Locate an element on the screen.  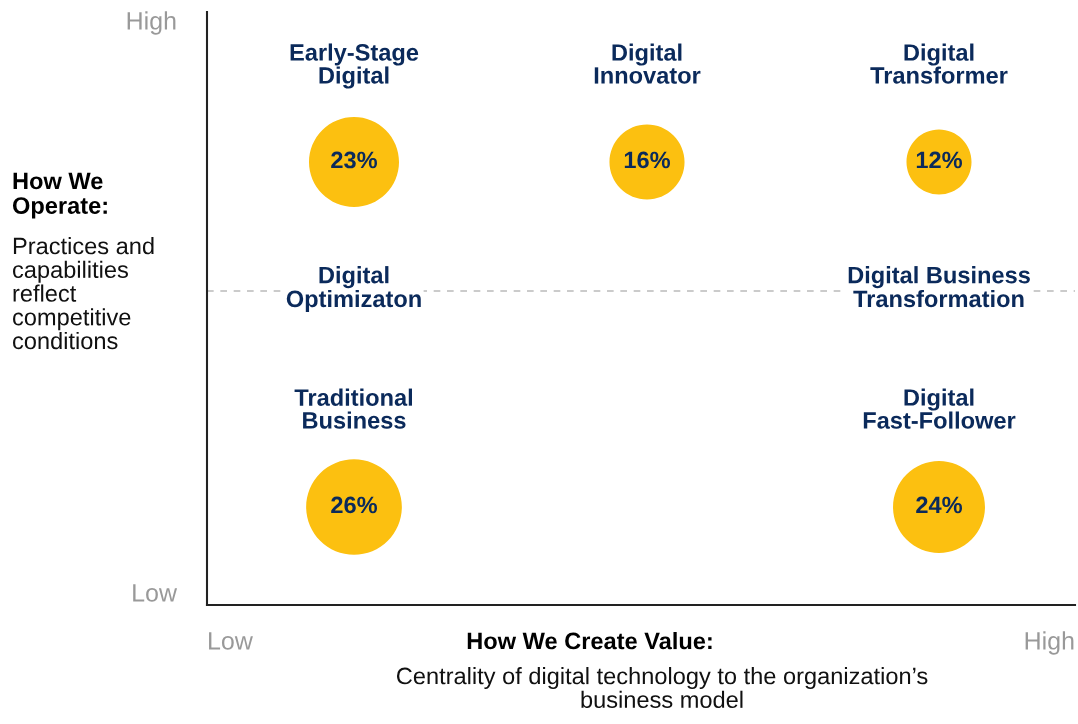
category-label: Digital Innovator is located at coordinates (647, 63).